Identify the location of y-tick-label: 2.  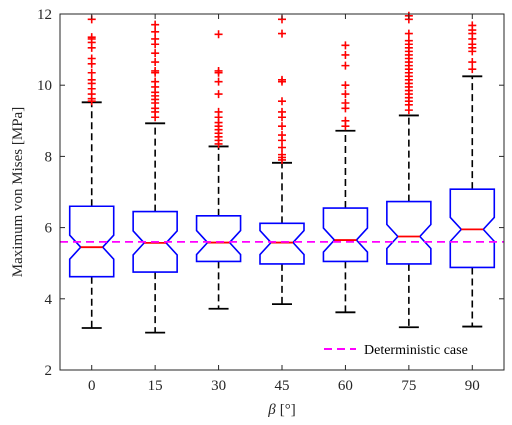
(49, 371).